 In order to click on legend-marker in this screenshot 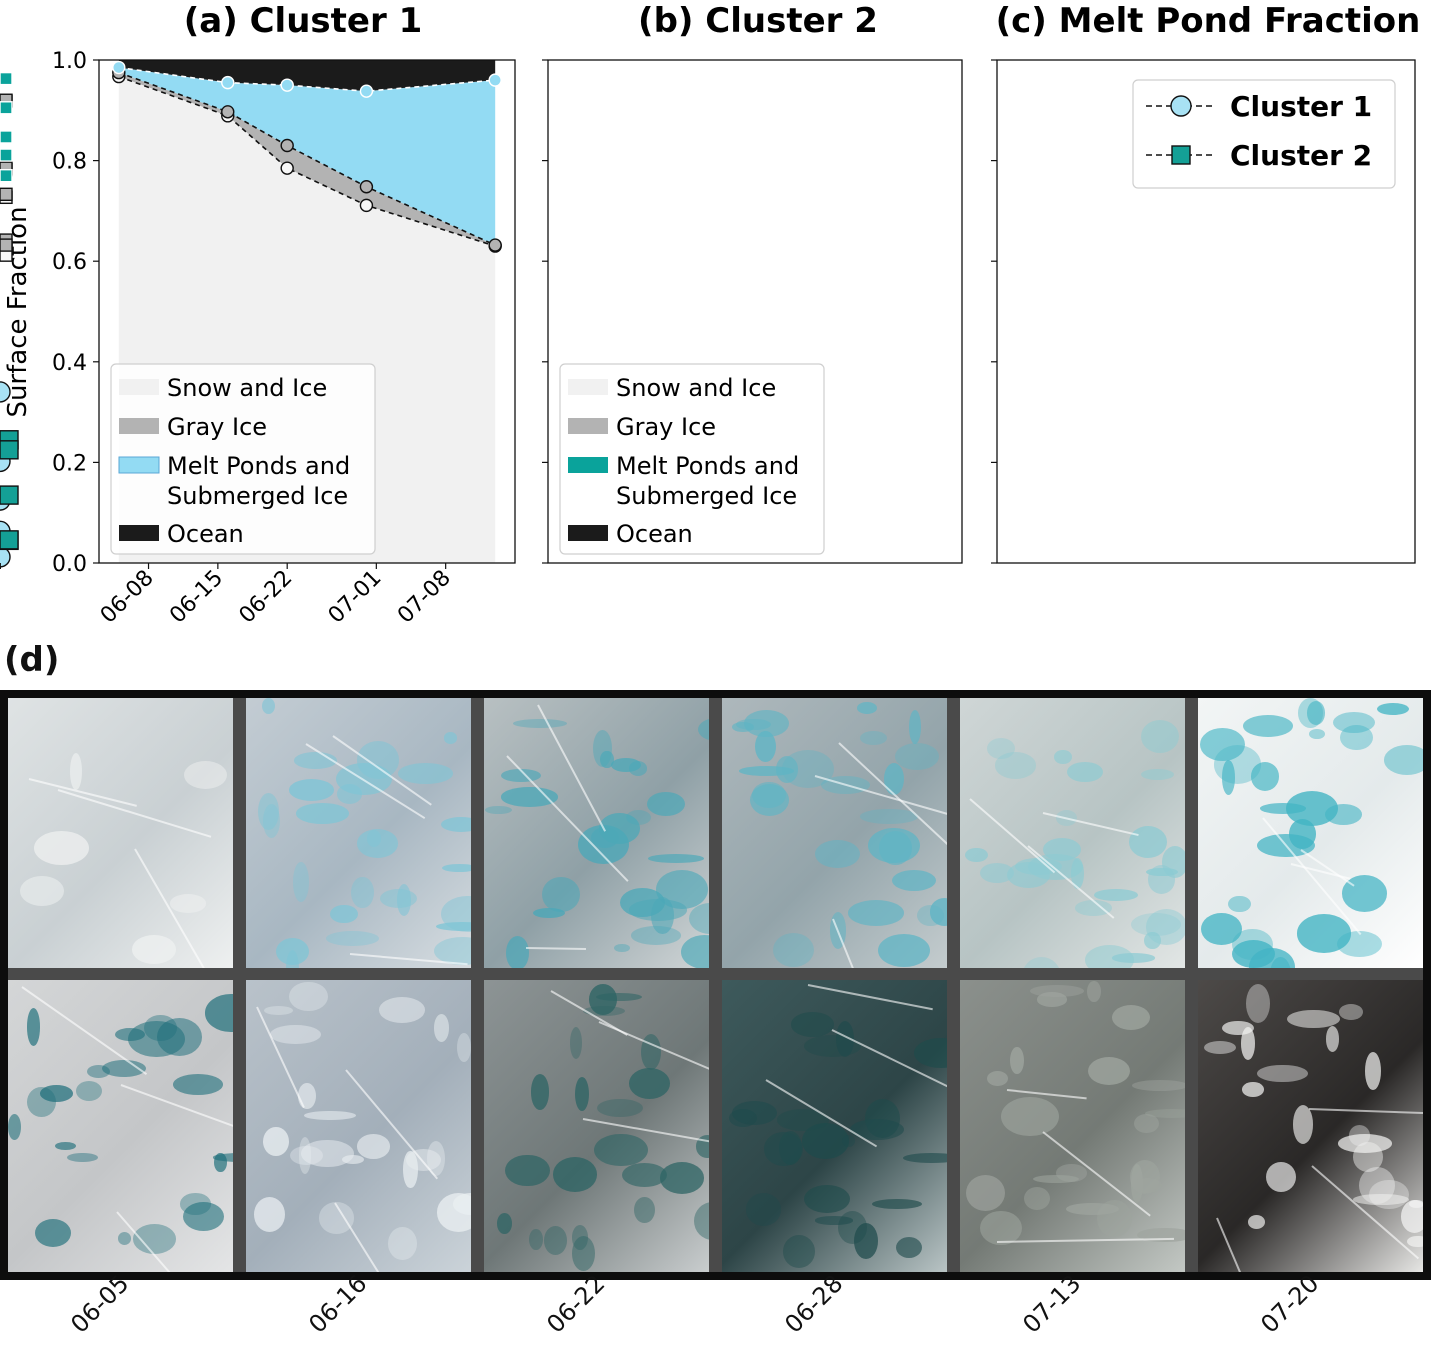, I will do `click(1181, 155)`.